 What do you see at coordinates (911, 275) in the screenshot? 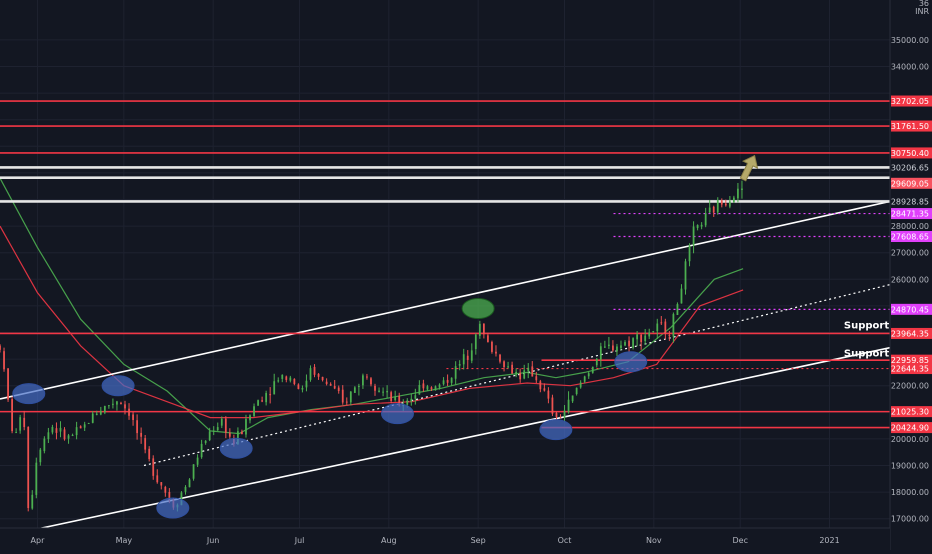
I see `y-axis-panel` at bounding box center [911, 275].